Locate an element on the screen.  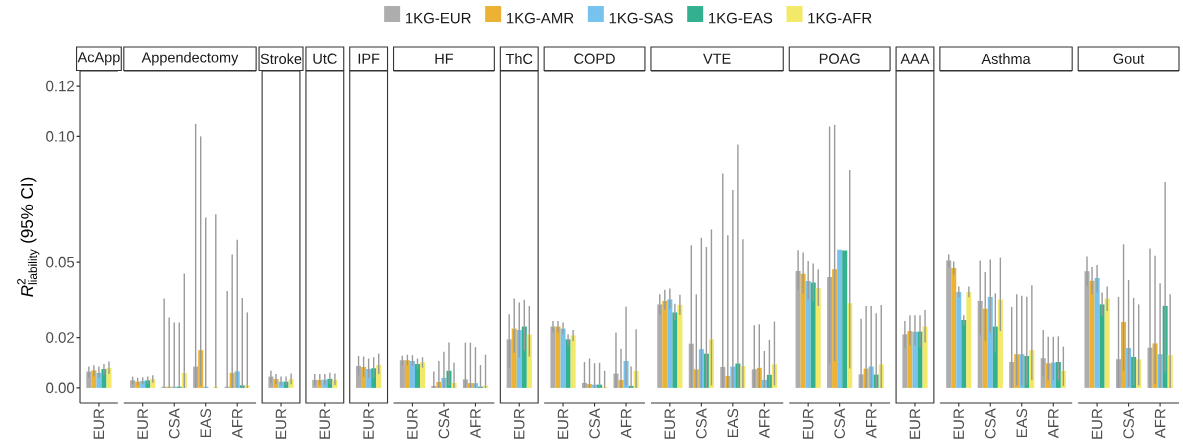
y-tick-label: 0.02 is located at coordinates (60, 337).